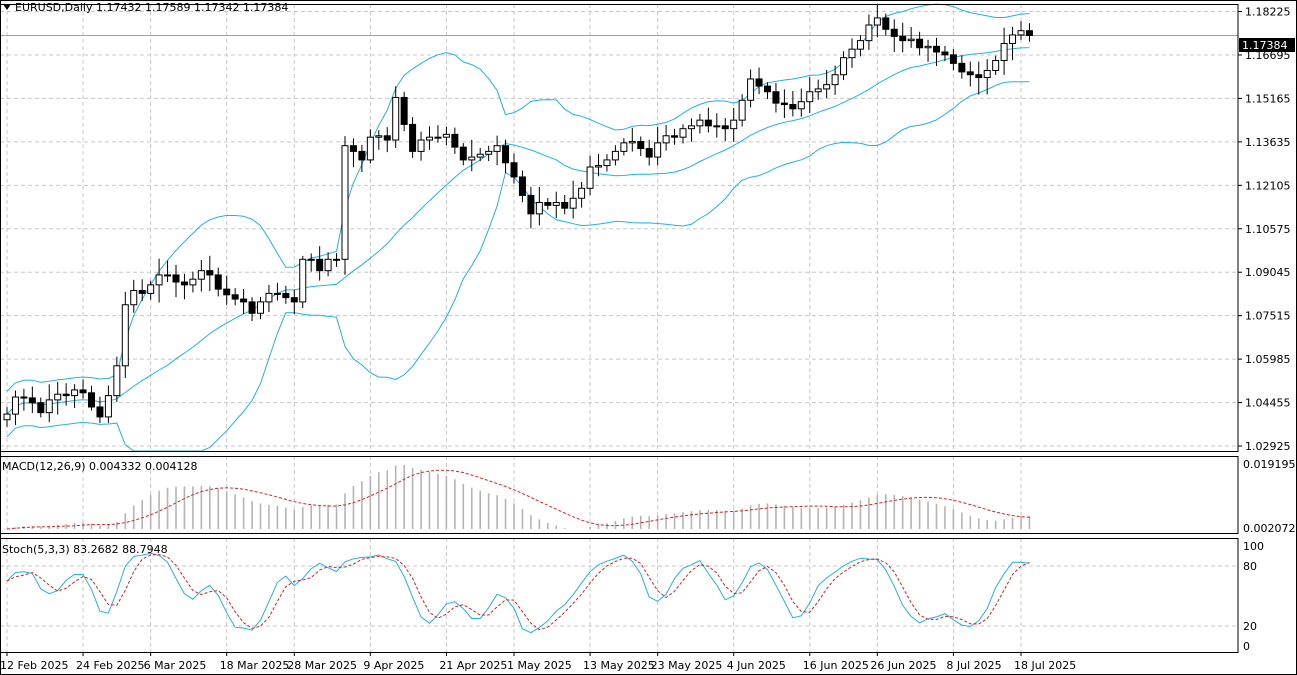 Image resolution: width=1297 pixels, height=675 pixels. I want to click on time-axis-label: 6 Mar 2025, so click(175, 665).